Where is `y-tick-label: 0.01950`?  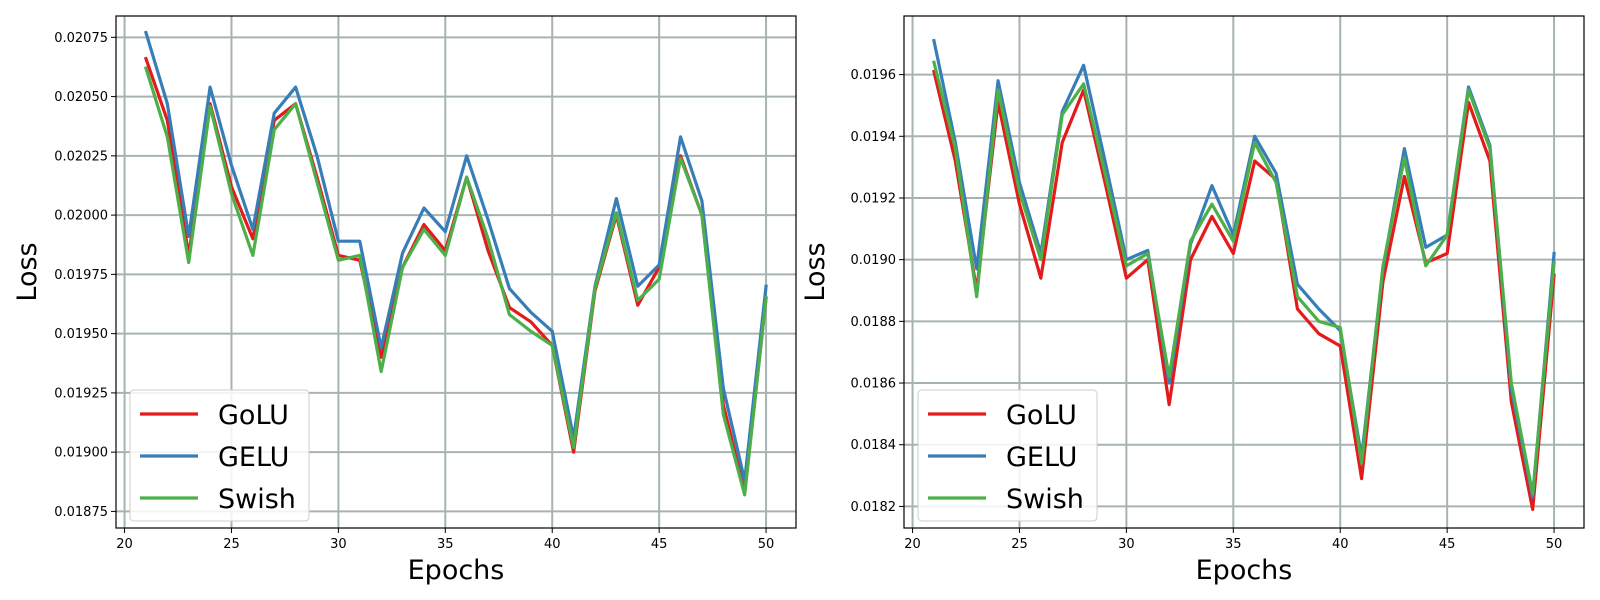 y-tick-label: 0.01950 is located at coordinates (81, 334).